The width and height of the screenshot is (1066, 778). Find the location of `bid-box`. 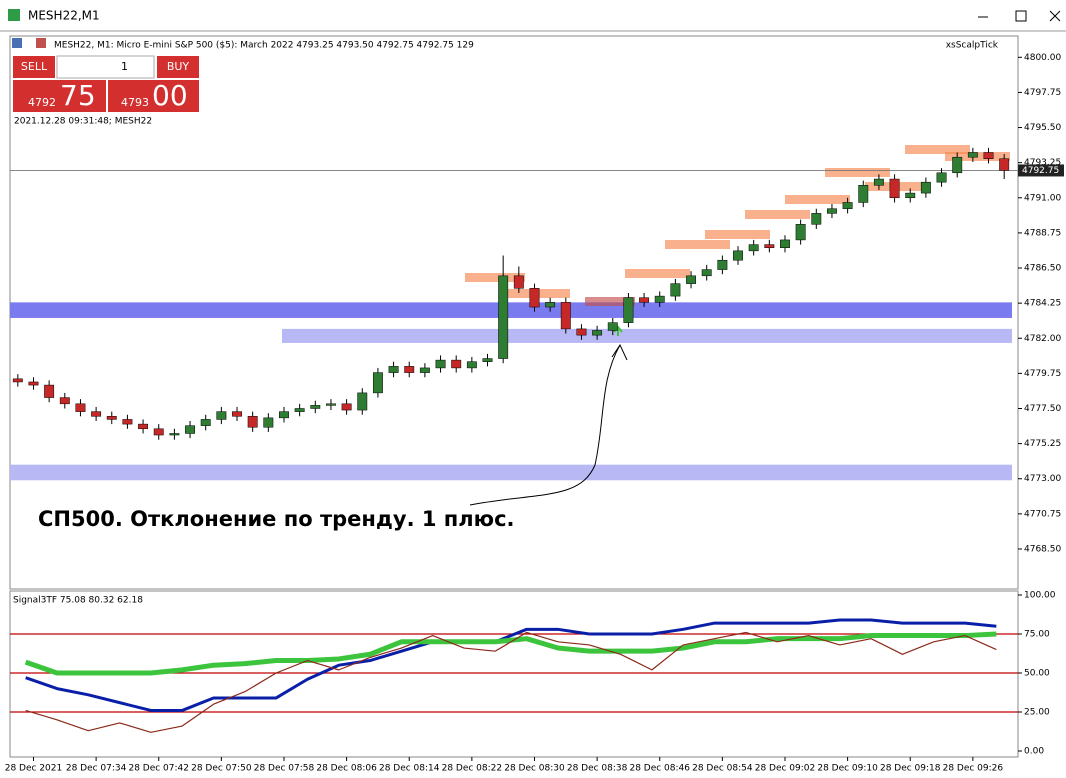

bid-box is located at coordinates (59, 96).